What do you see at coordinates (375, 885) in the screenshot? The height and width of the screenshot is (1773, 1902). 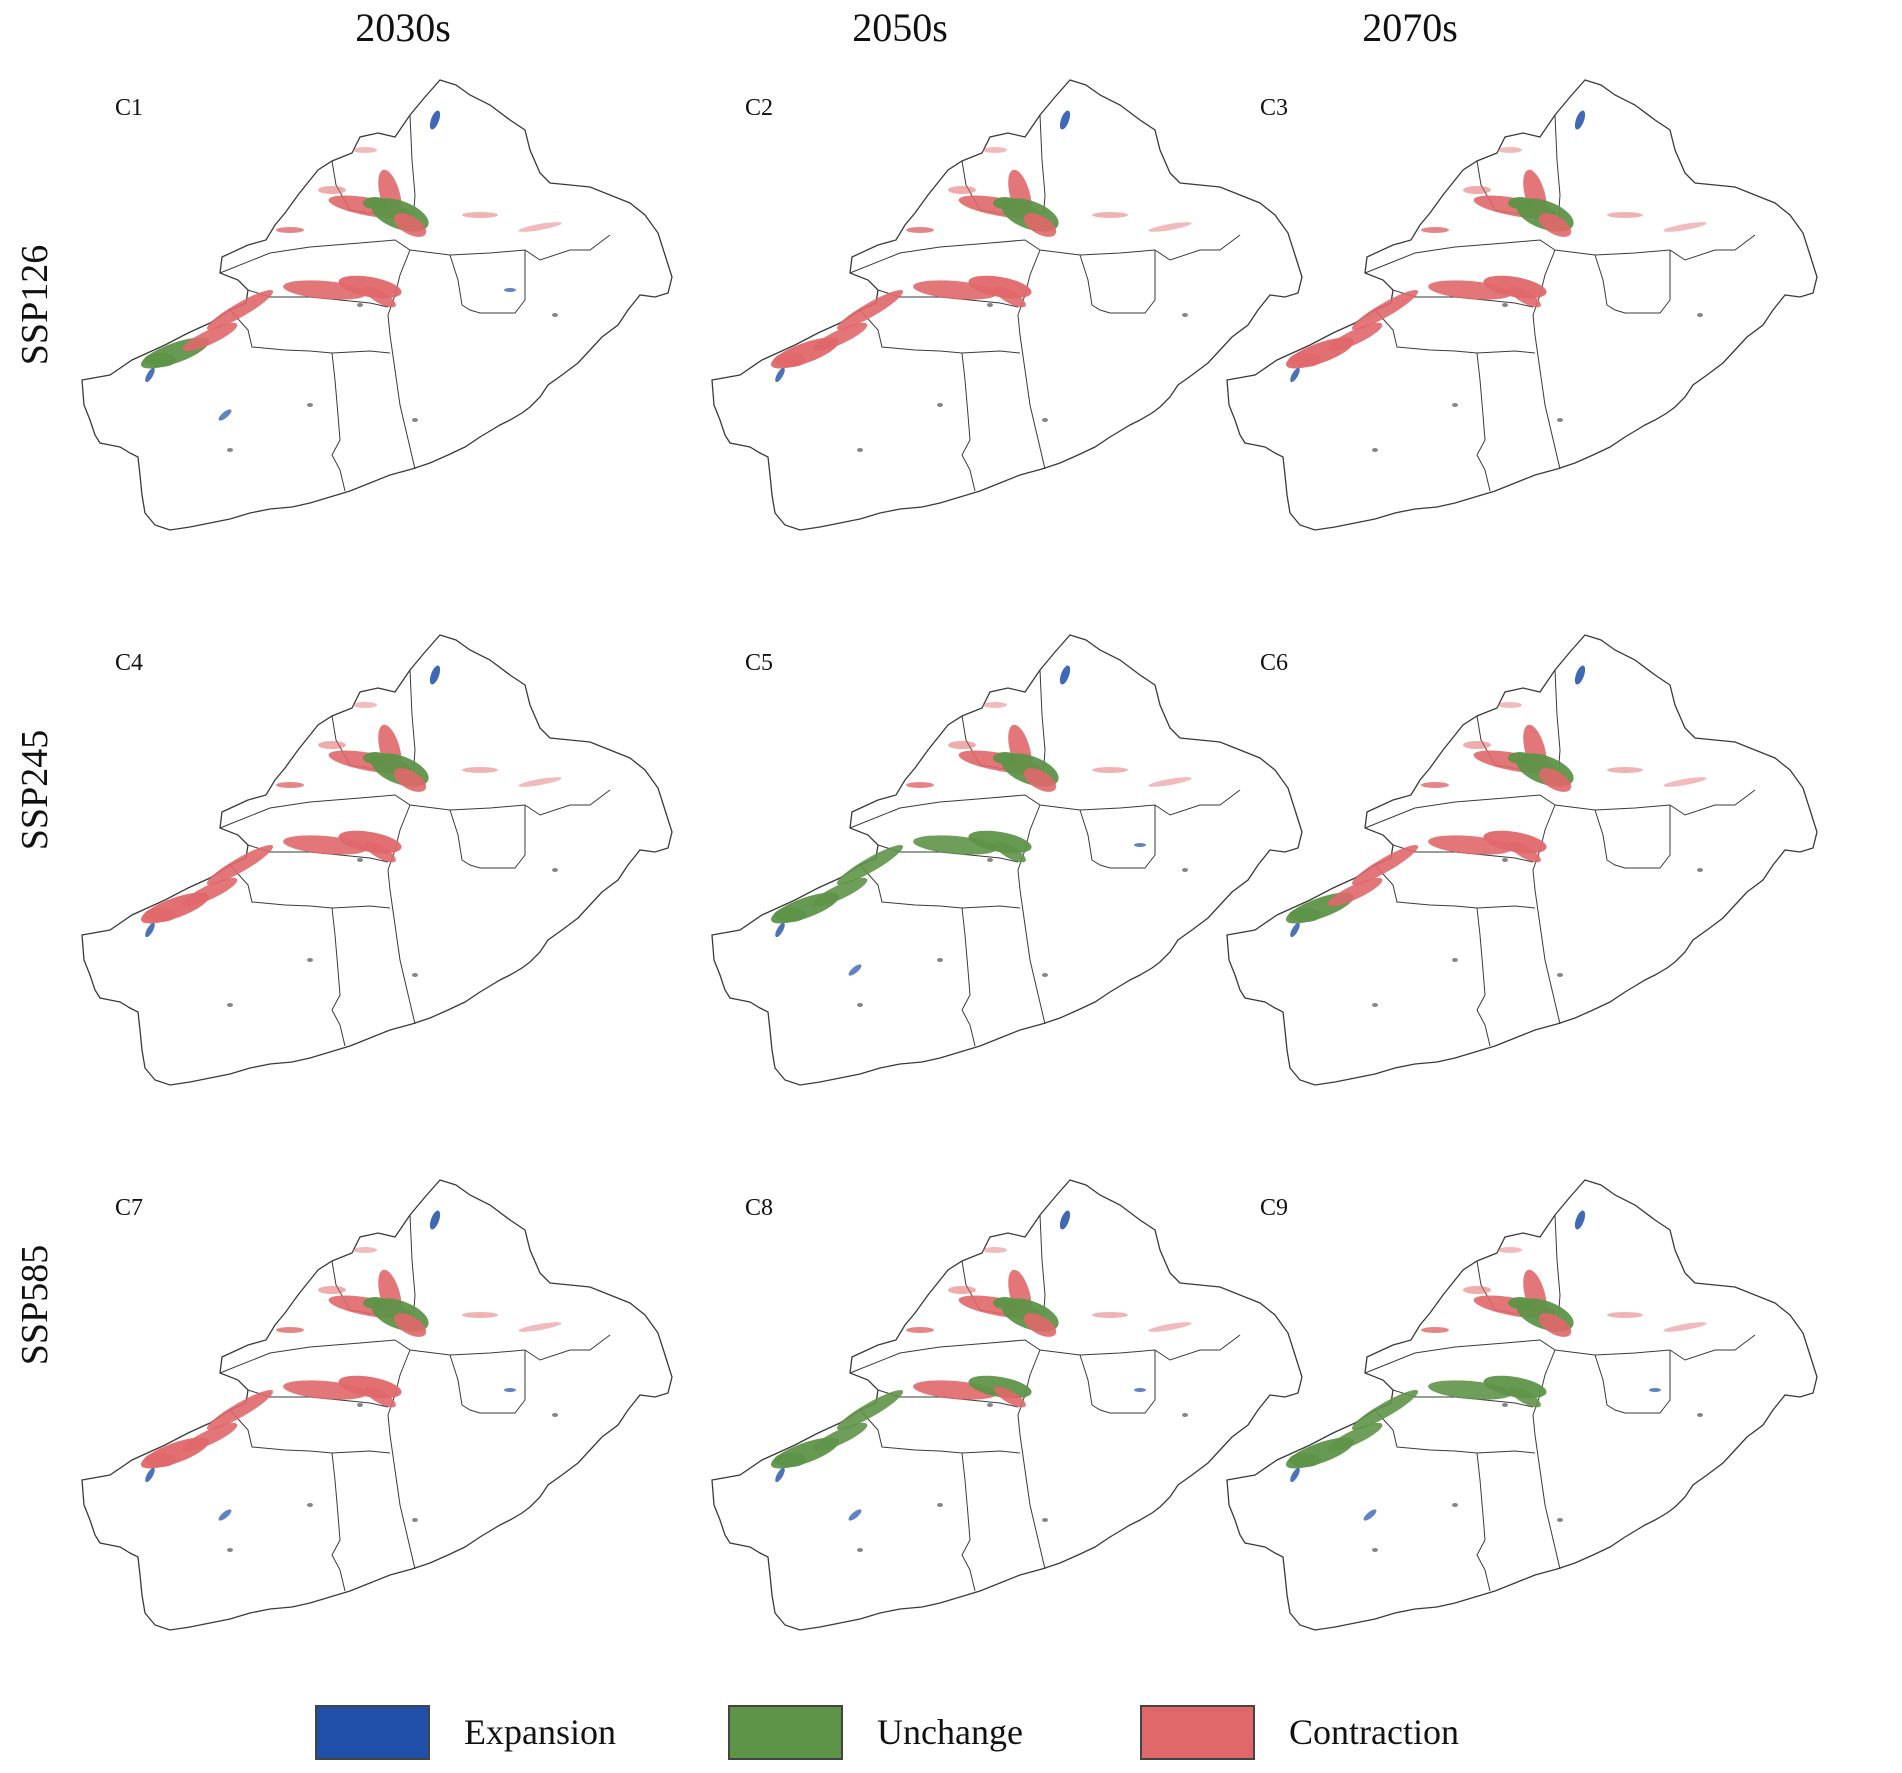 I see `map-panel: C4` at bounding box center [375, 885].